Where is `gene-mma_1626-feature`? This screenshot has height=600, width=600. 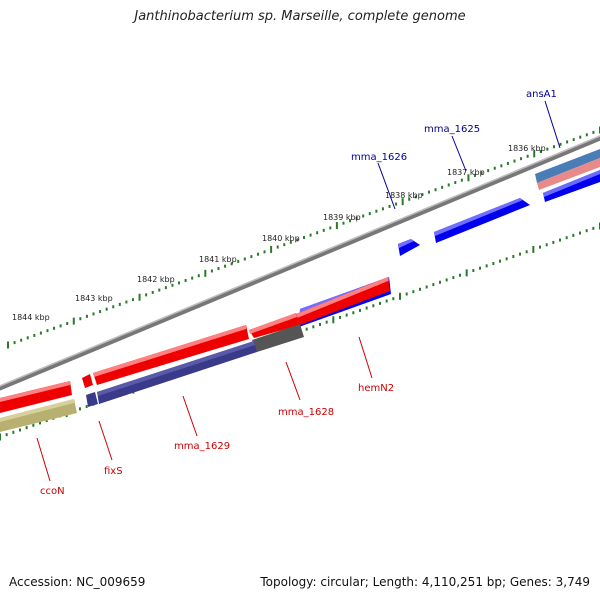
gene-mma_1626-feature is located at coordinates (409, 247).